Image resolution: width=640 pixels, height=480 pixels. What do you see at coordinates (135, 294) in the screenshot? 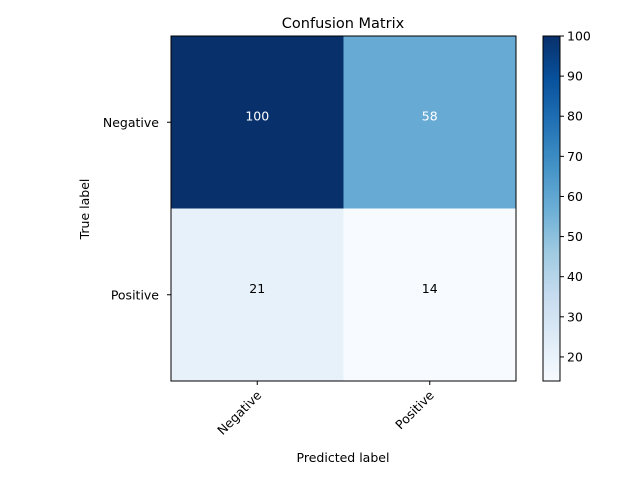
I see `y-tick-label: Positive` at bounding box center [135, 294].